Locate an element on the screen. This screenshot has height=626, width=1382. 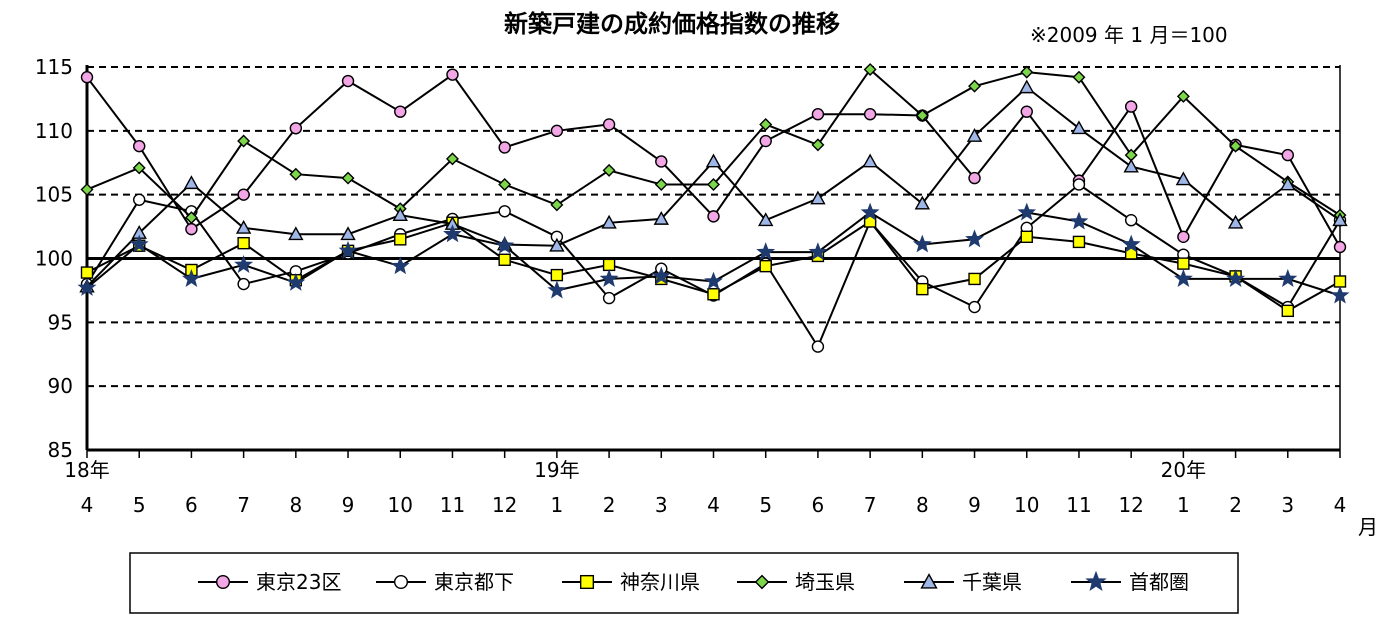
y-tick-label: 95 is located at coordinates (60, 322).